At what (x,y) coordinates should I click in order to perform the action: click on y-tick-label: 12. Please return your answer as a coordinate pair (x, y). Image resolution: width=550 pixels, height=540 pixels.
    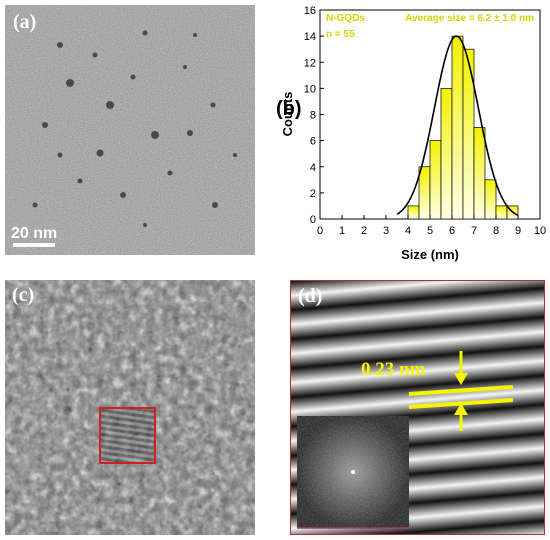
    Looking at the image, I should click on (310, 63).